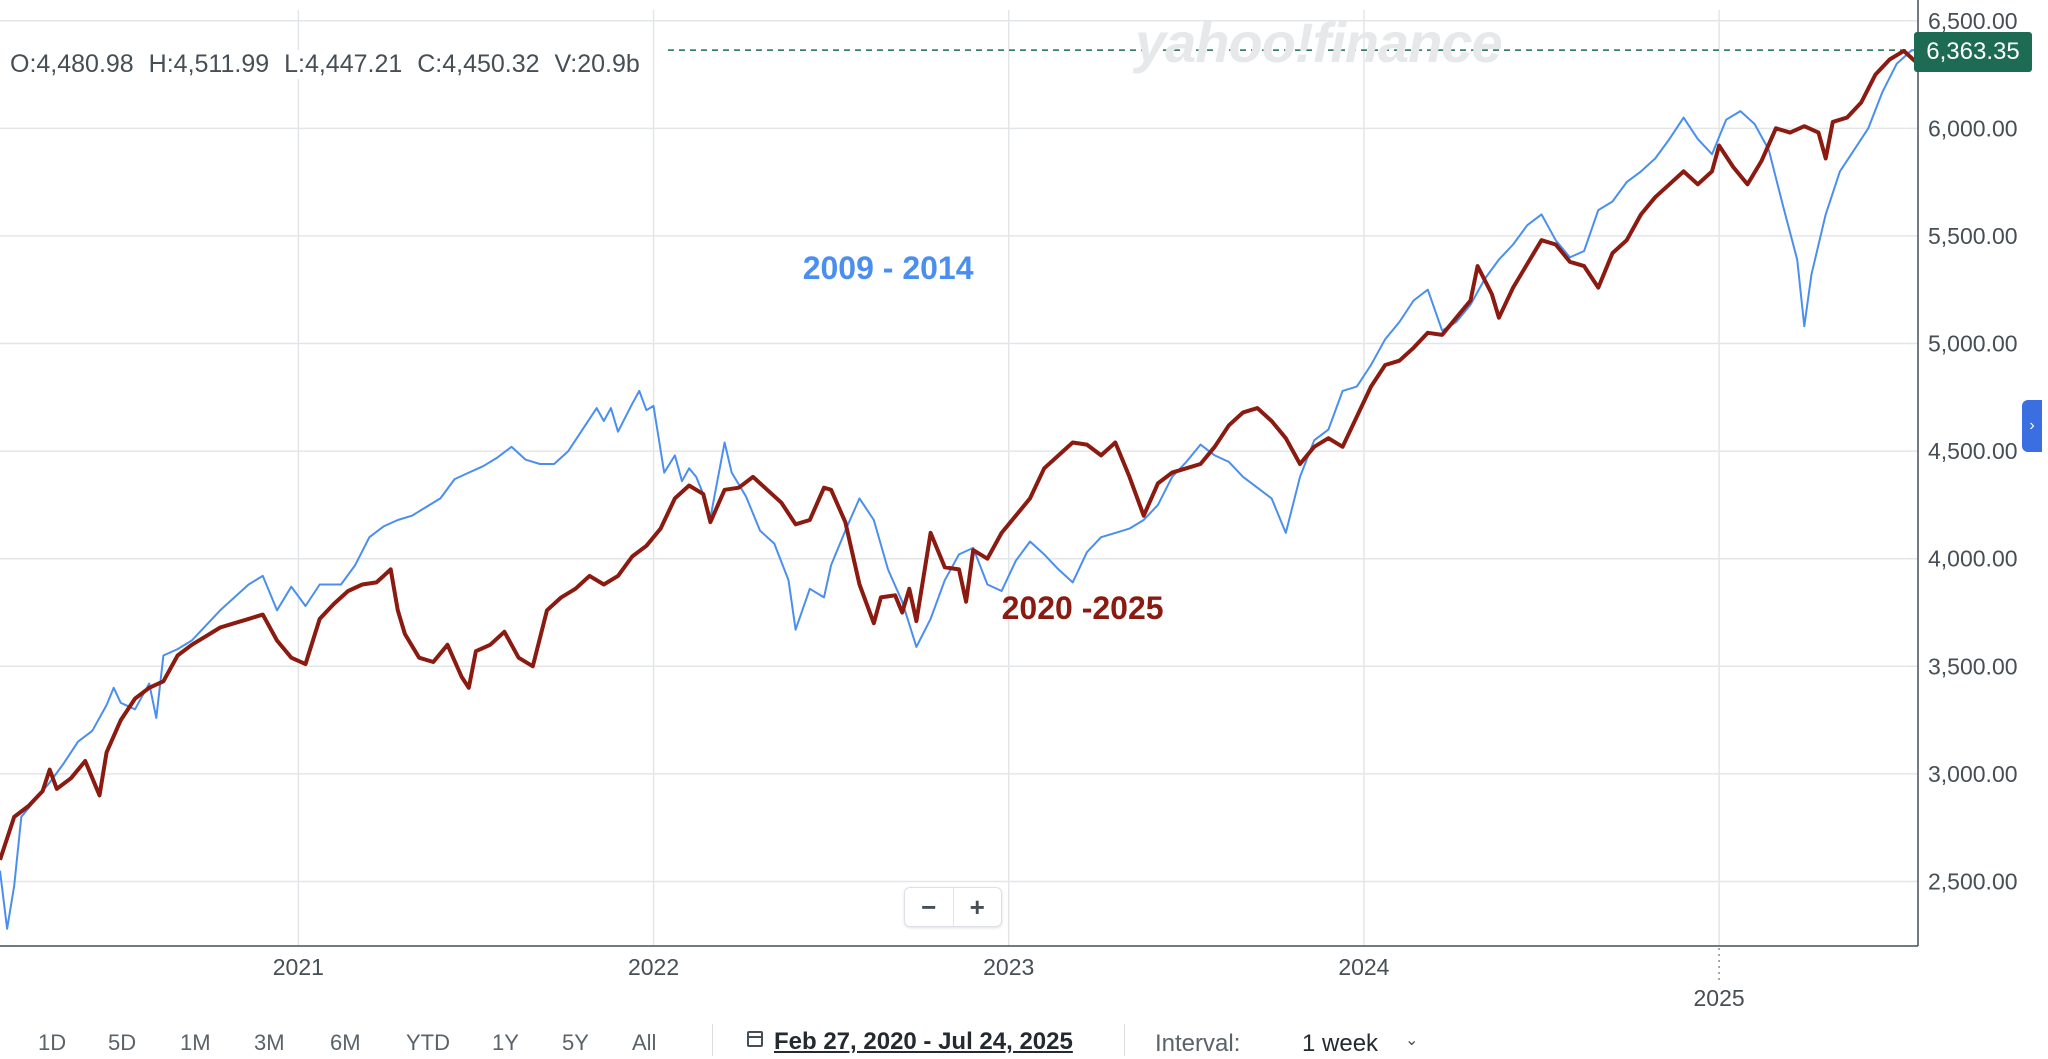 This screenshot has width=2048, height=1059. I want to click on current-price-badge: 6,363.35, so click(1973, 52).